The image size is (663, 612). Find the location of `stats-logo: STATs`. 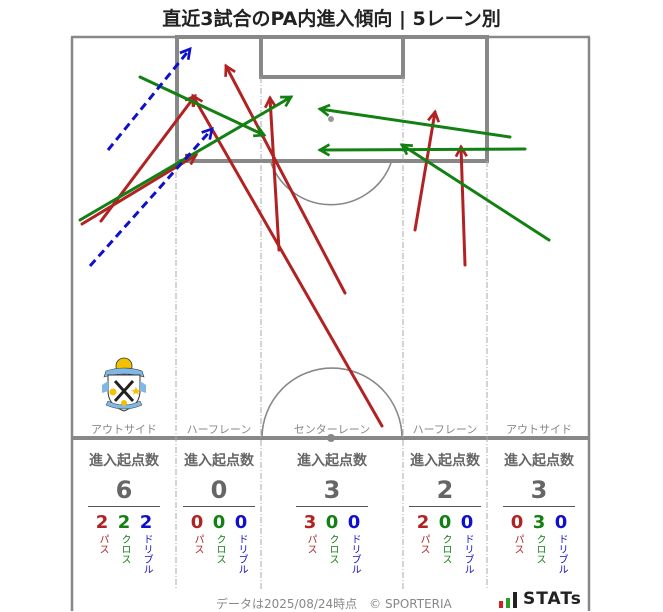

stats-logo: STATs is located at coordinates (540, 599).